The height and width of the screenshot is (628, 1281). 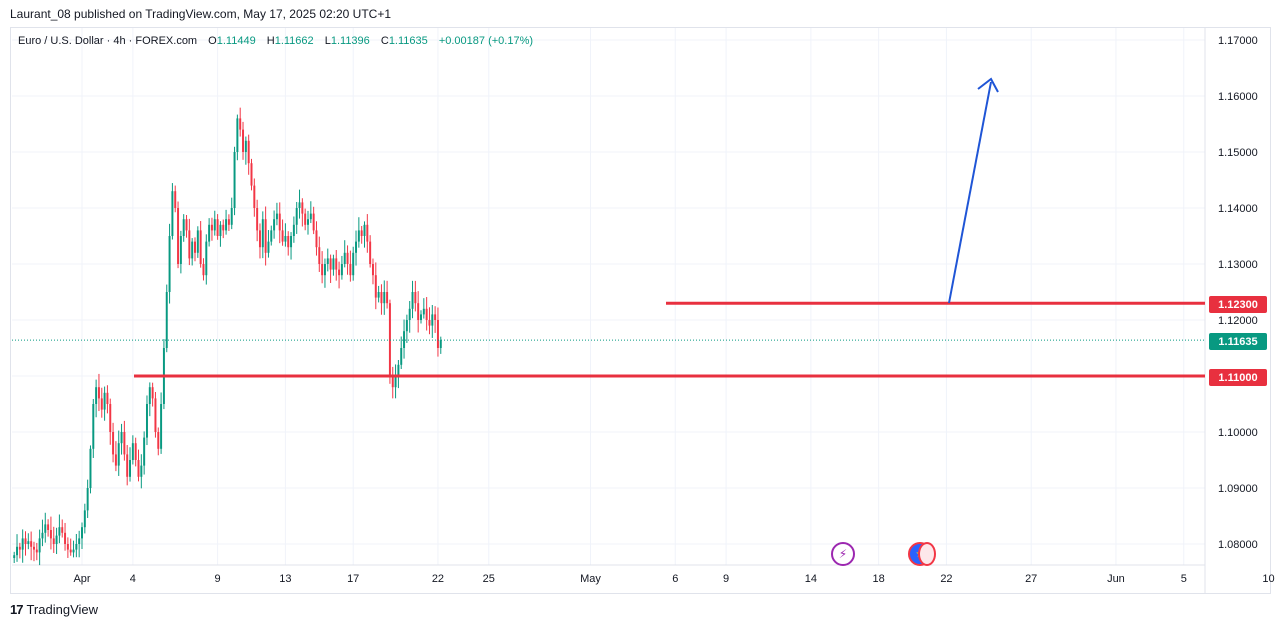 I want to click on x-tick-label: 22, so click(x=946, y=579).